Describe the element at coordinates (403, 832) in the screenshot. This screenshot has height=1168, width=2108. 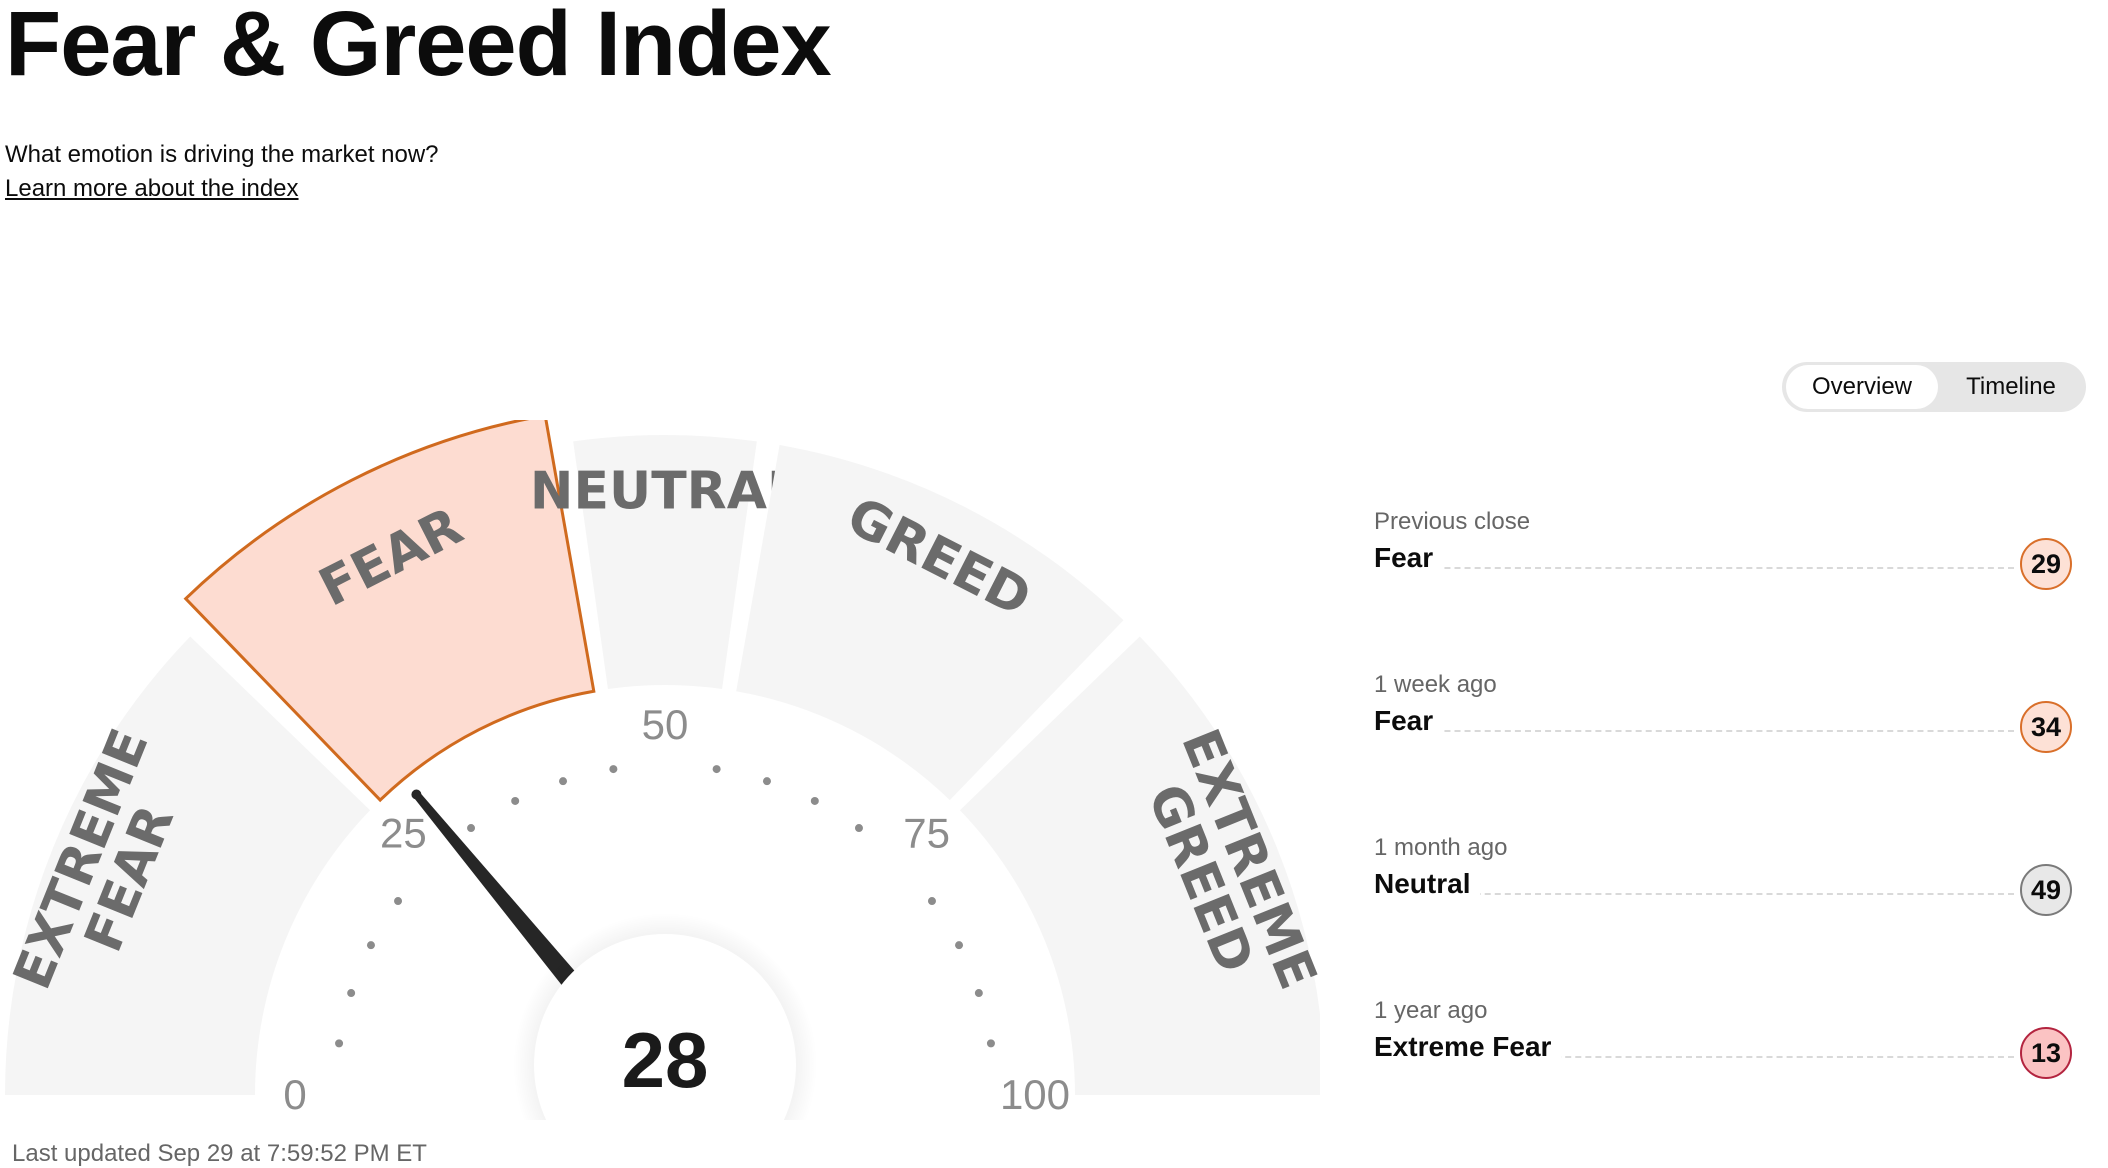
I see `scale-label-25: 25` at that location.